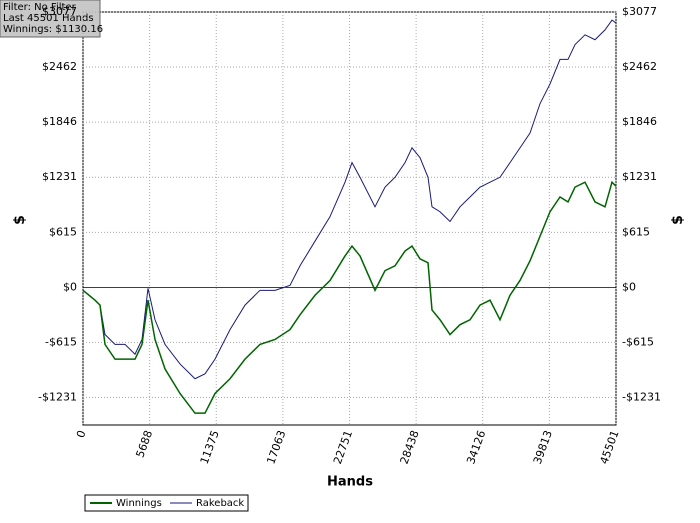 Image resolution: width=700 pixels, height=523 pixels. I want to click on legend, so click(166, 503).